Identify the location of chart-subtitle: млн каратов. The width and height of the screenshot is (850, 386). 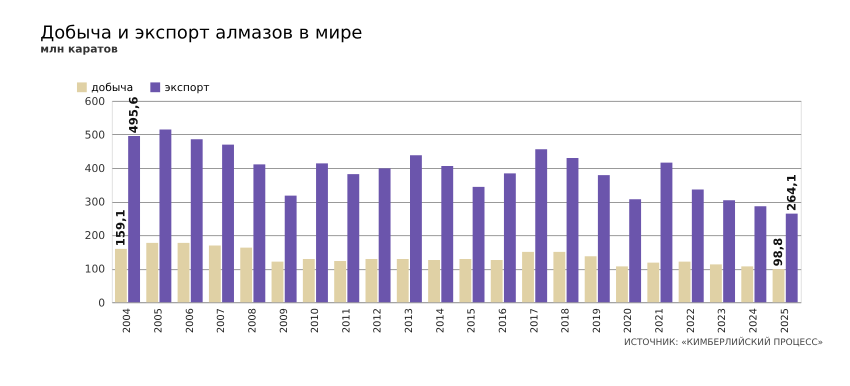
(79, 49).